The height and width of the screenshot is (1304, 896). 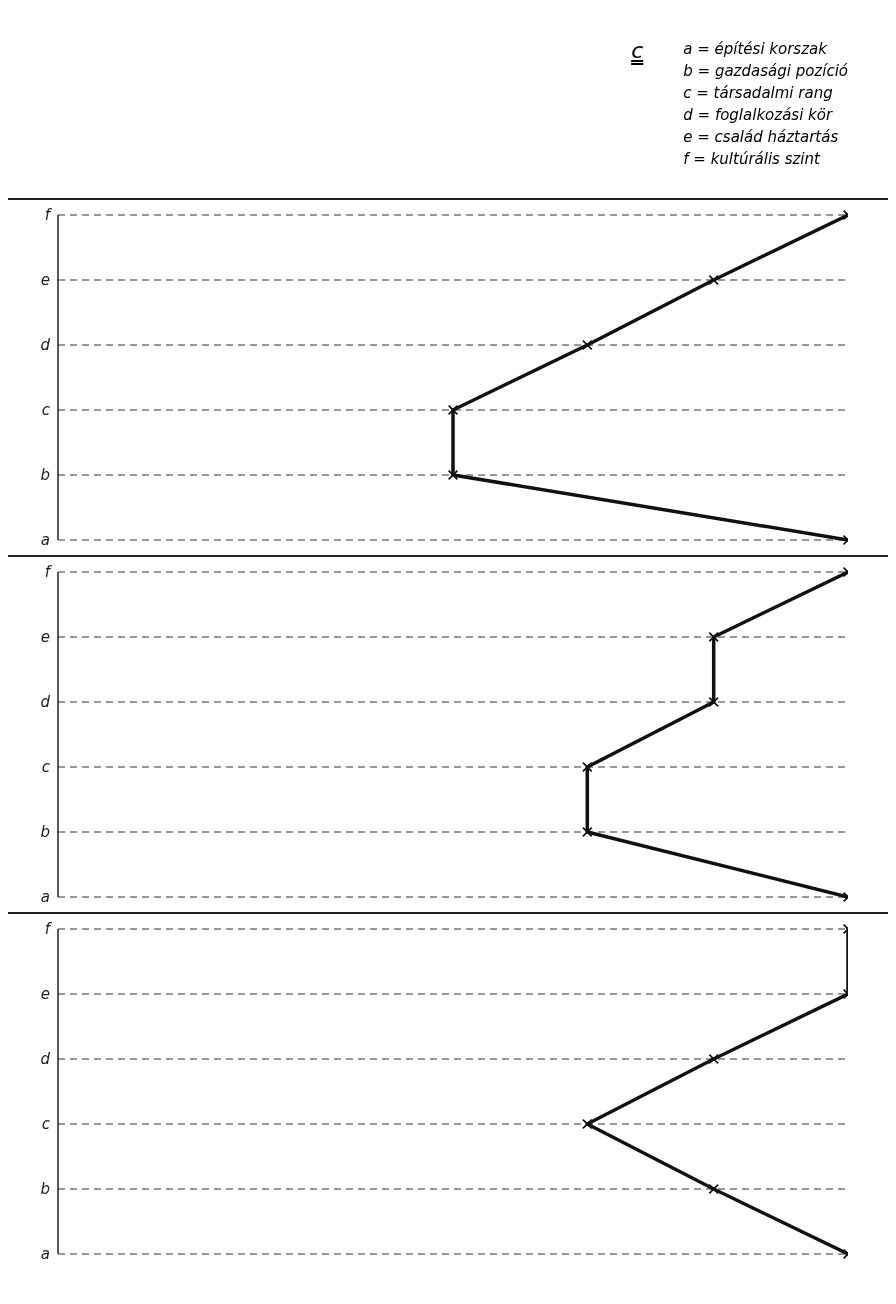 I want to click on text: b = gazdasági pozíció, so click(x=765, y=71).